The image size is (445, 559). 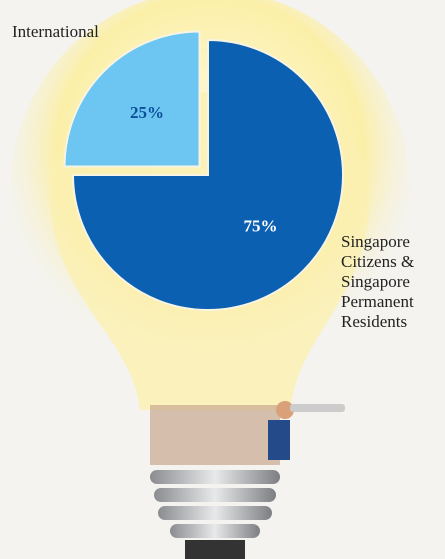 What do you see at coordinates (306, 430) in the screenshot?
I see `figure` at bounding box center [306, 430].